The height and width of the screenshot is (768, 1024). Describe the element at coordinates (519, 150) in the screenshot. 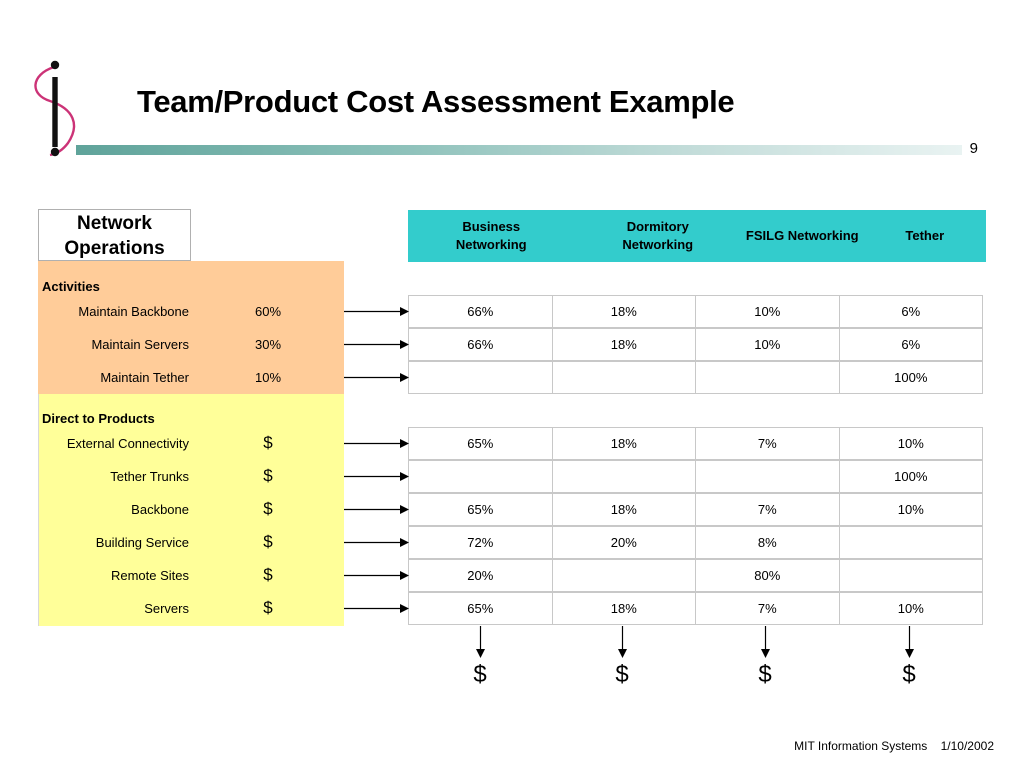

I see `title-underline-bar` at that location.